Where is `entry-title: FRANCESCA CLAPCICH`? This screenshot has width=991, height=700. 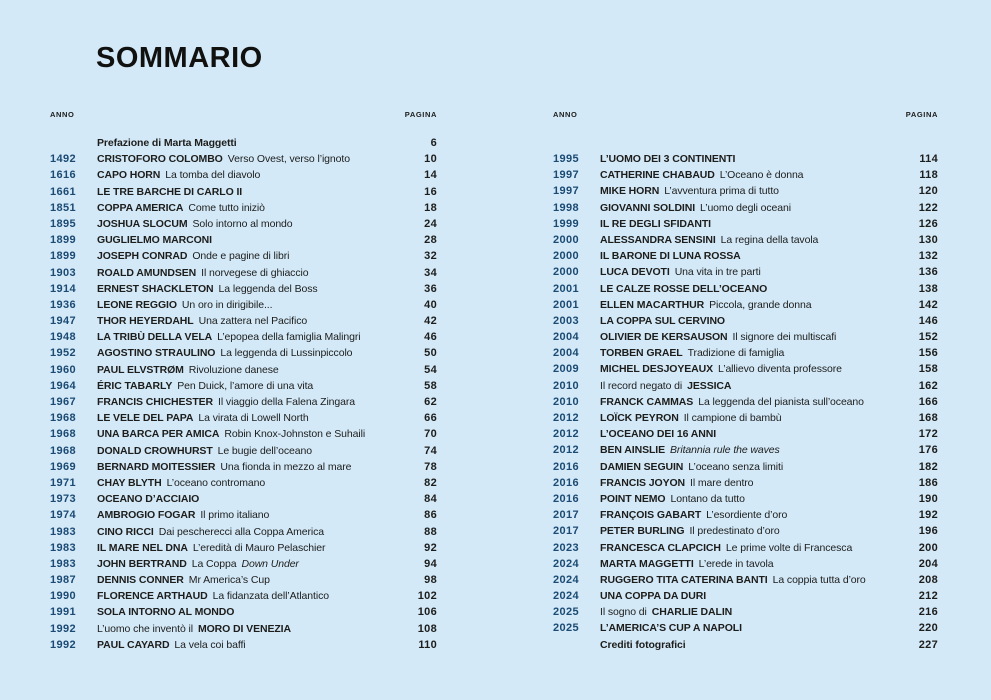 entry-title: FRANCESCA CLAPCICH is located at coordinates (660, 547).